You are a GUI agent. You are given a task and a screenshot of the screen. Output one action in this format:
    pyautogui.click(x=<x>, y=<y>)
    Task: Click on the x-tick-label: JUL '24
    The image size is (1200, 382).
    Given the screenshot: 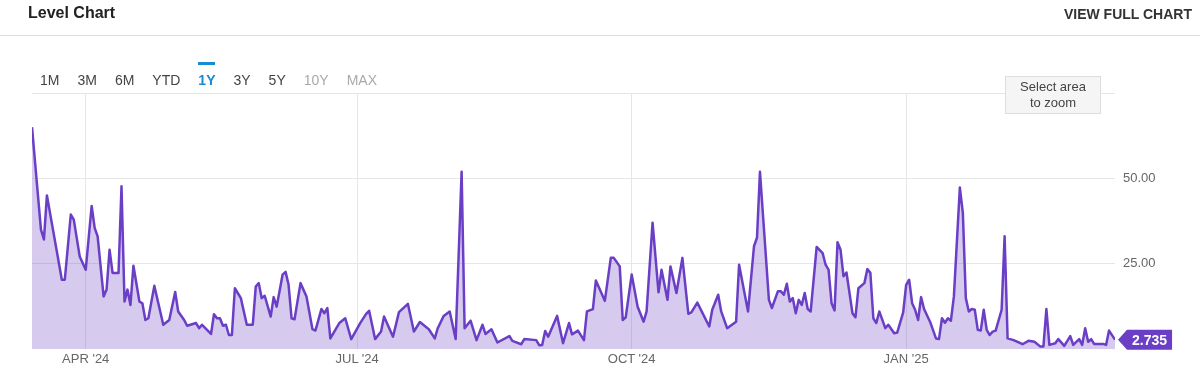 What is the action you would take?
    pyautogui.click(x=357, y=359)
    